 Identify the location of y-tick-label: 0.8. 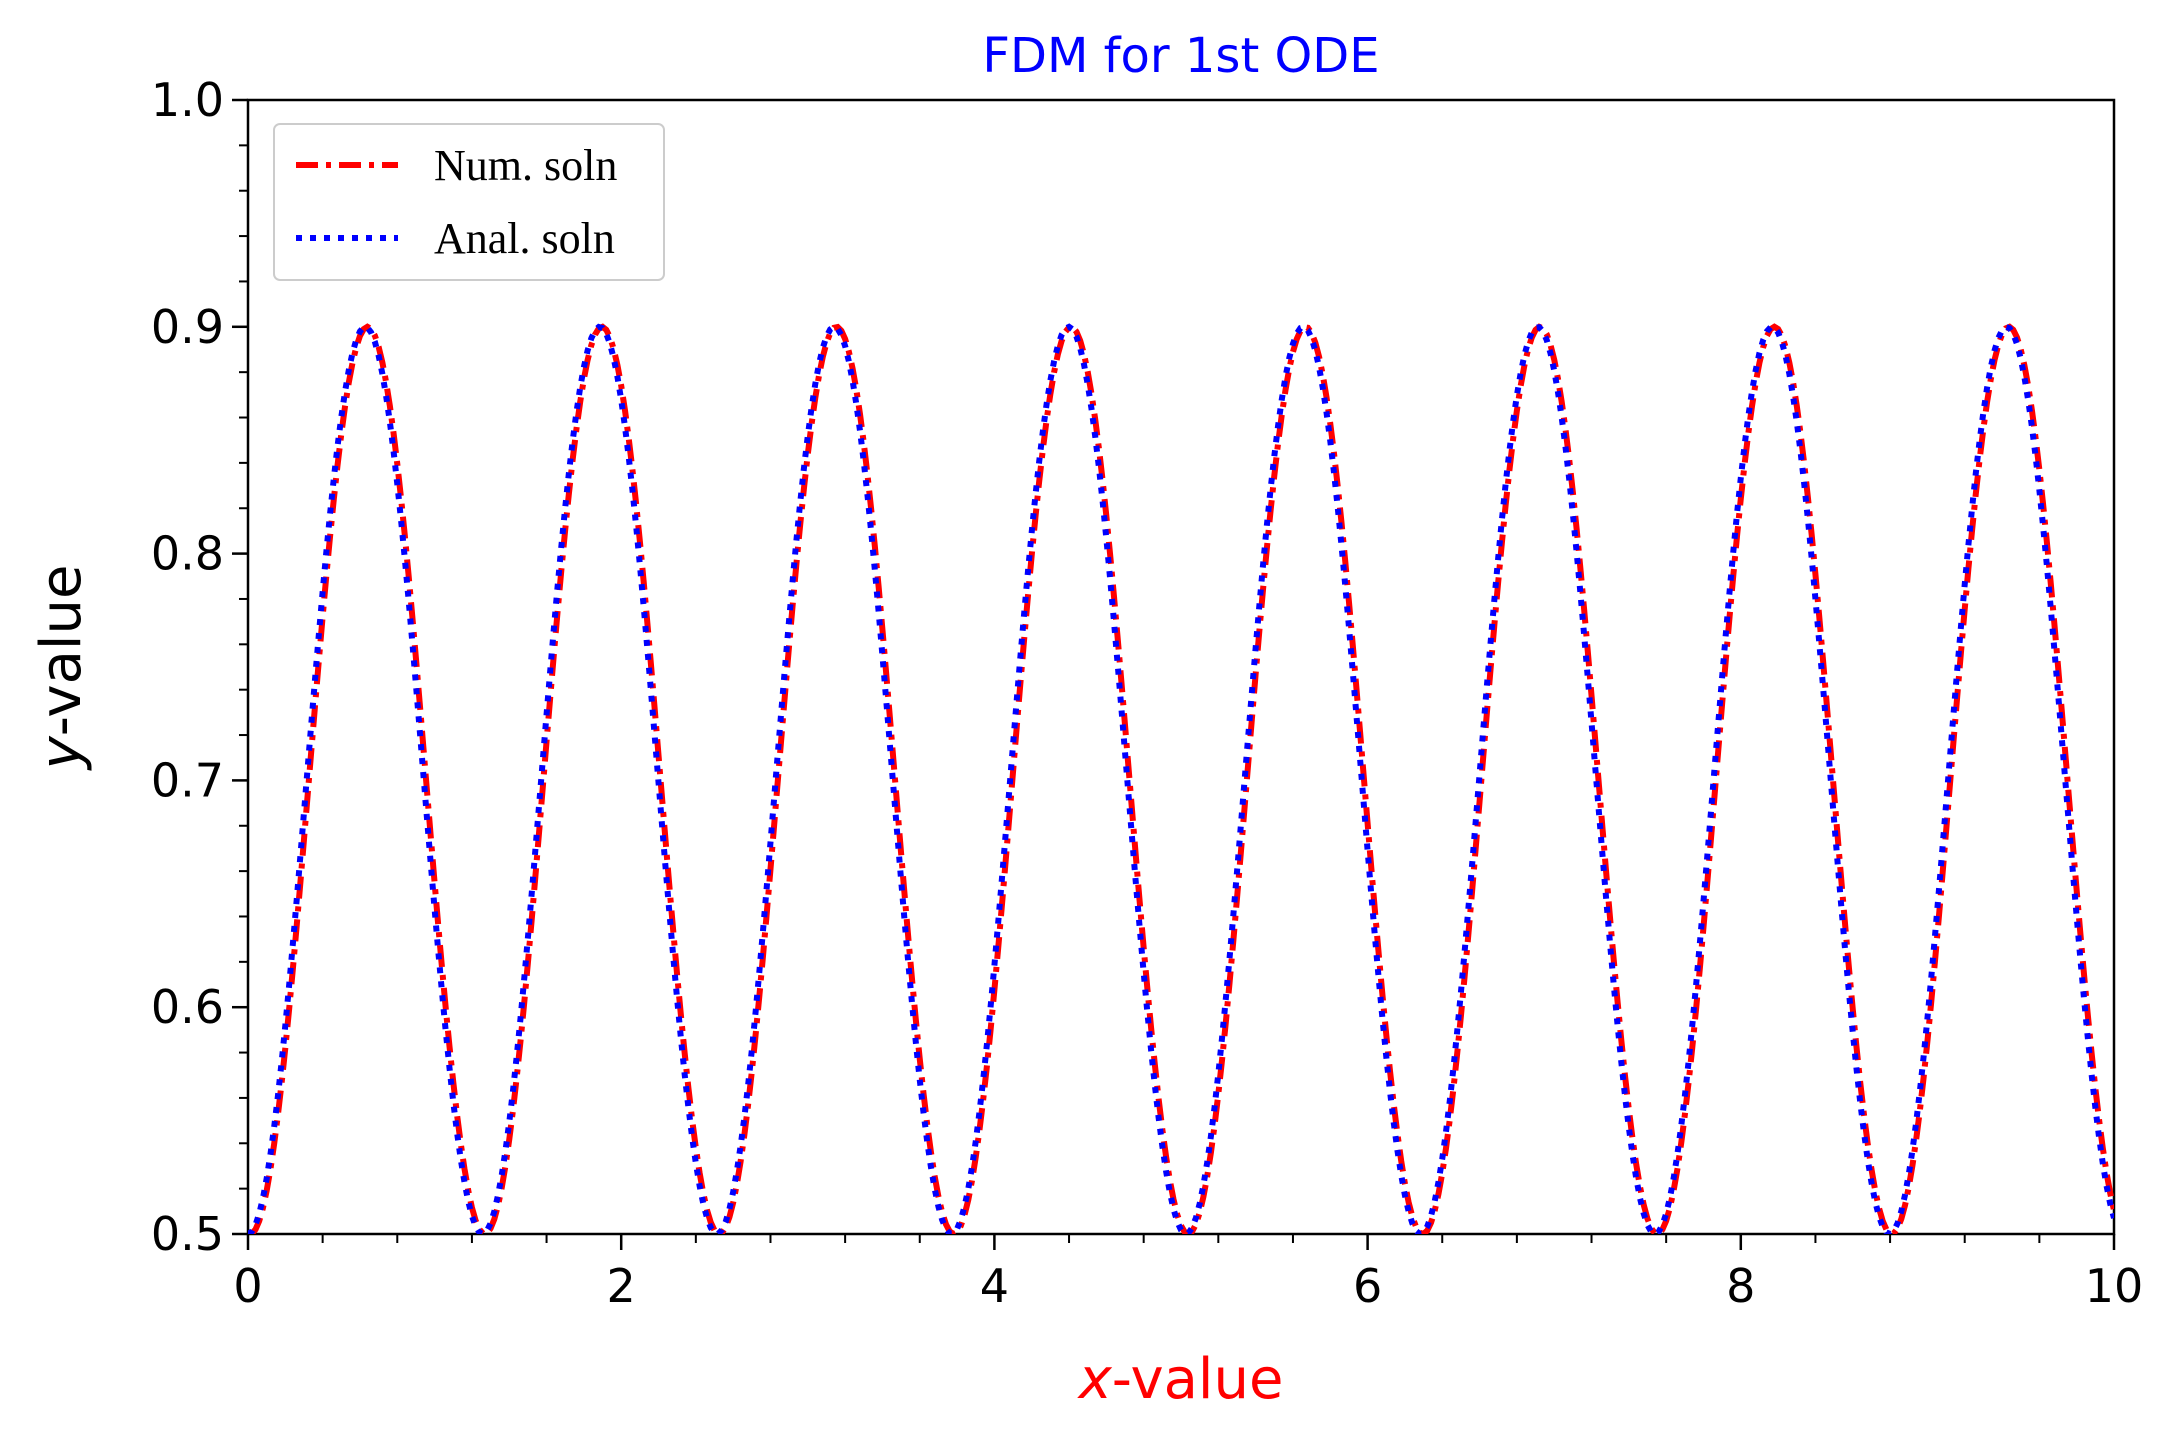
(187, 554).